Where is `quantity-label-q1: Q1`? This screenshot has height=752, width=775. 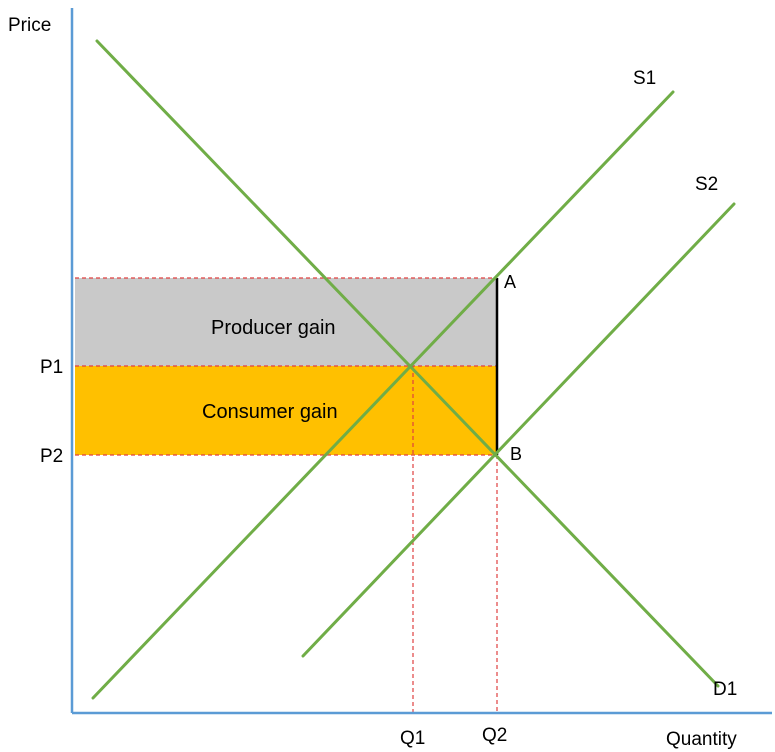
quantity-label-q1: Q1 is located at coordinates (412, 738).